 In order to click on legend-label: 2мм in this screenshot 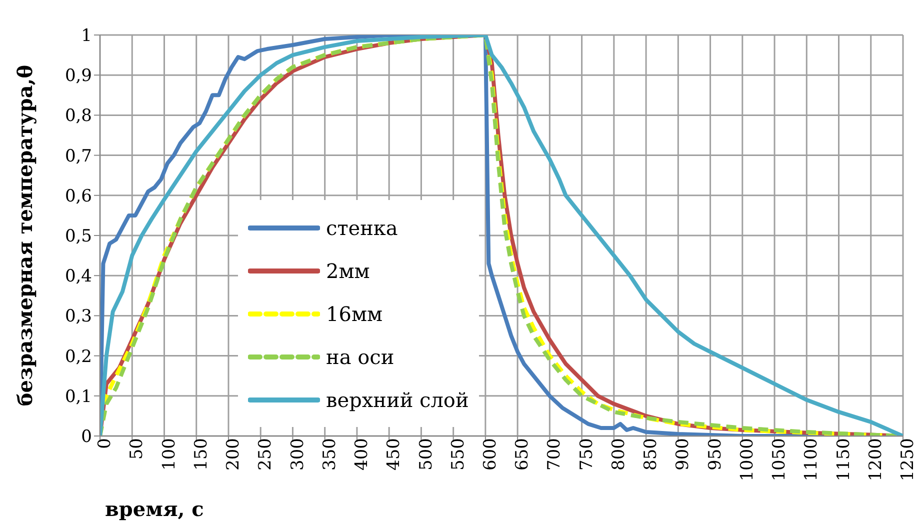, I will do `click(348, 270)`.